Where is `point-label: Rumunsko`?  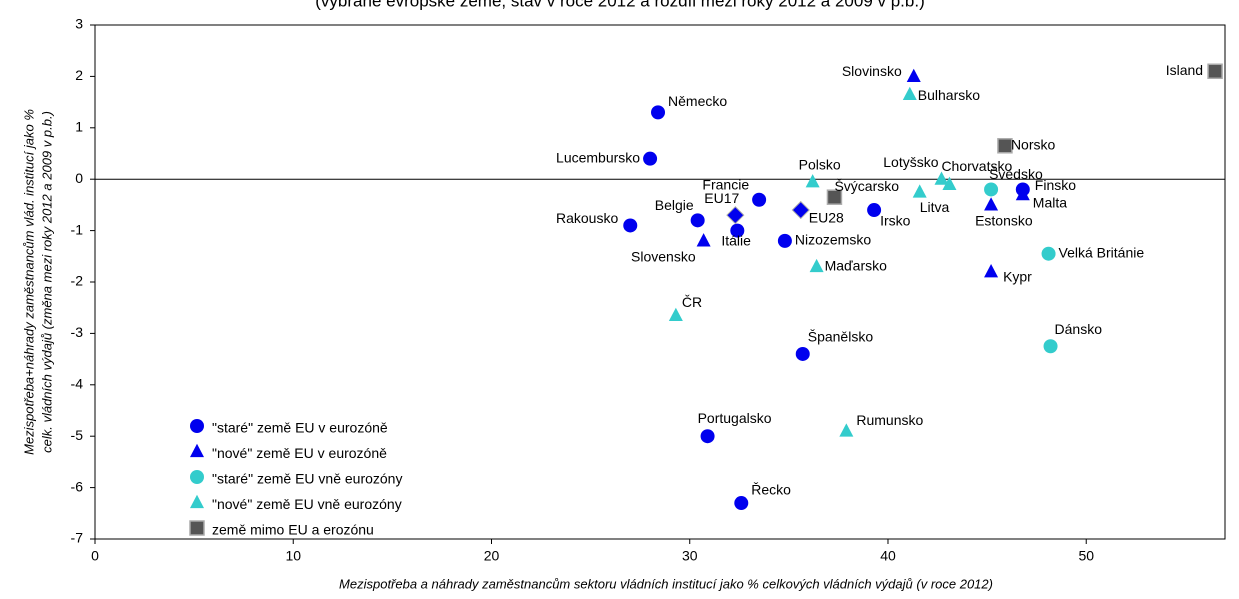 point-label: Rumunsko is located at coordinates (889, 420).